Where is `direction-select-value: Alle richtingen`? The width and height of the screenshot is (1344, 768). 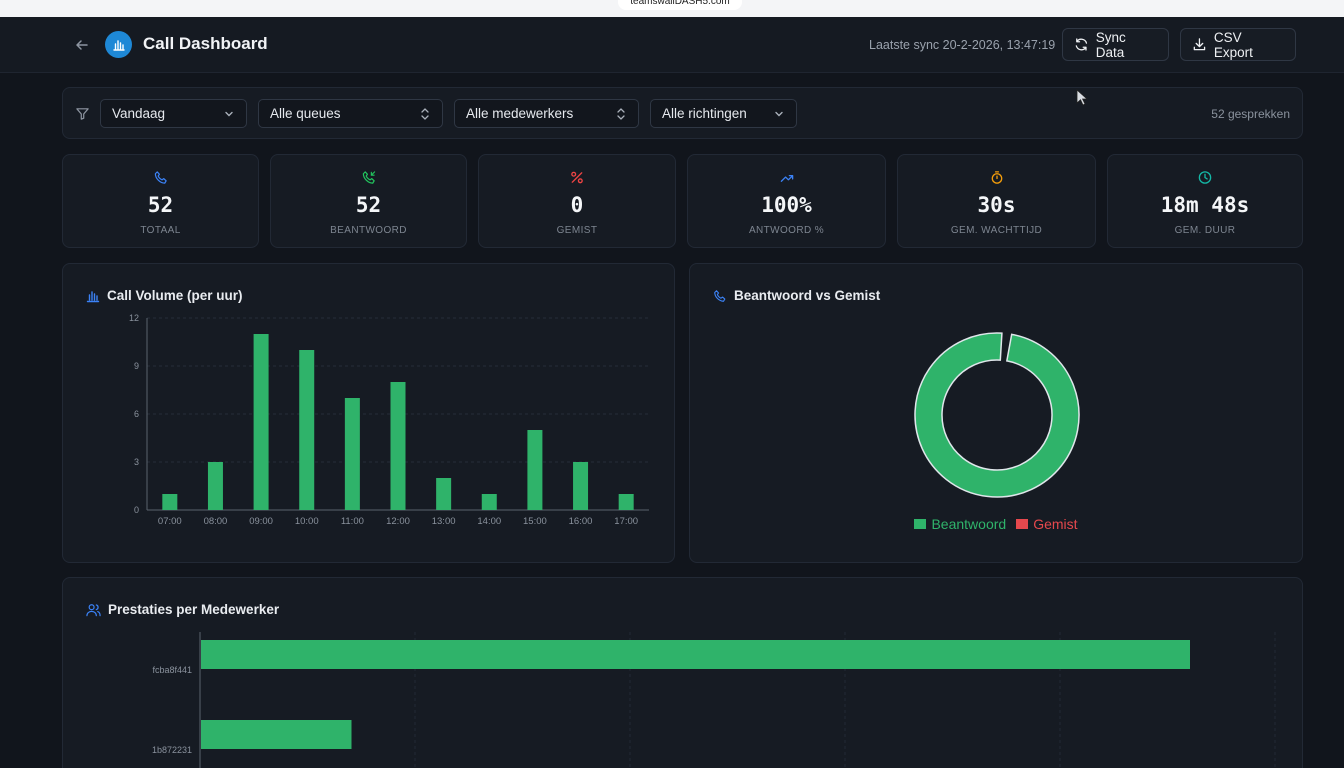 direction-select-value: Alle richtingen is located at coordinates (704, 113).